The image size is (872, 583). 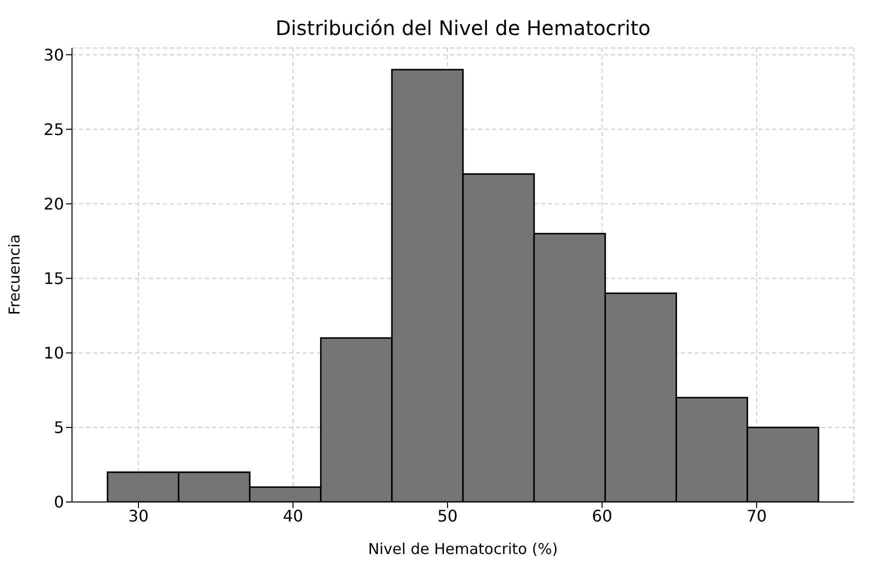 I want to click on y-tick-label: 30, so click(x=54, y=54).